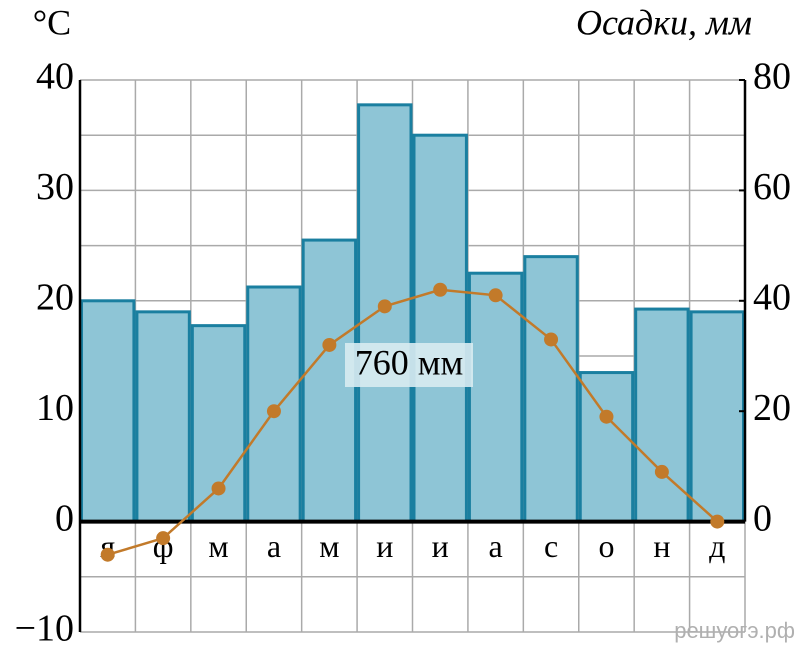 Image resolution: width=807 pixels, height=664 pixels. I want to click on annotation: 760 мм, so click(409, 362).